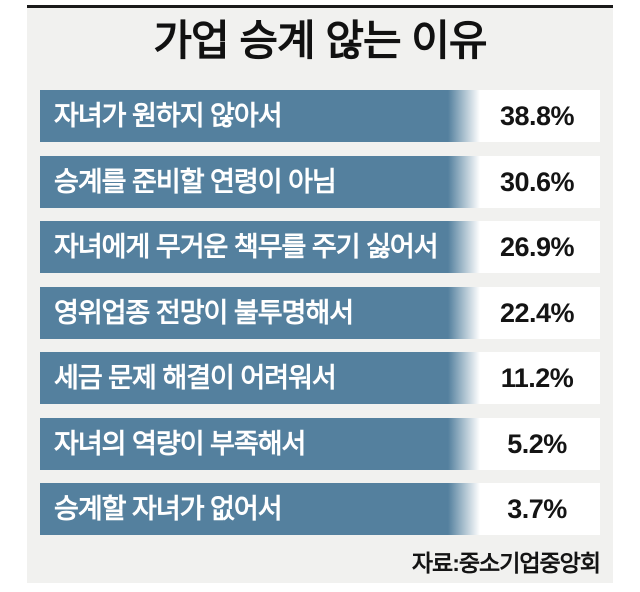 This screenshot has width=640, height=592. I want to click on chart-title: 가업 승계 않는 이유, so click(320, 40).